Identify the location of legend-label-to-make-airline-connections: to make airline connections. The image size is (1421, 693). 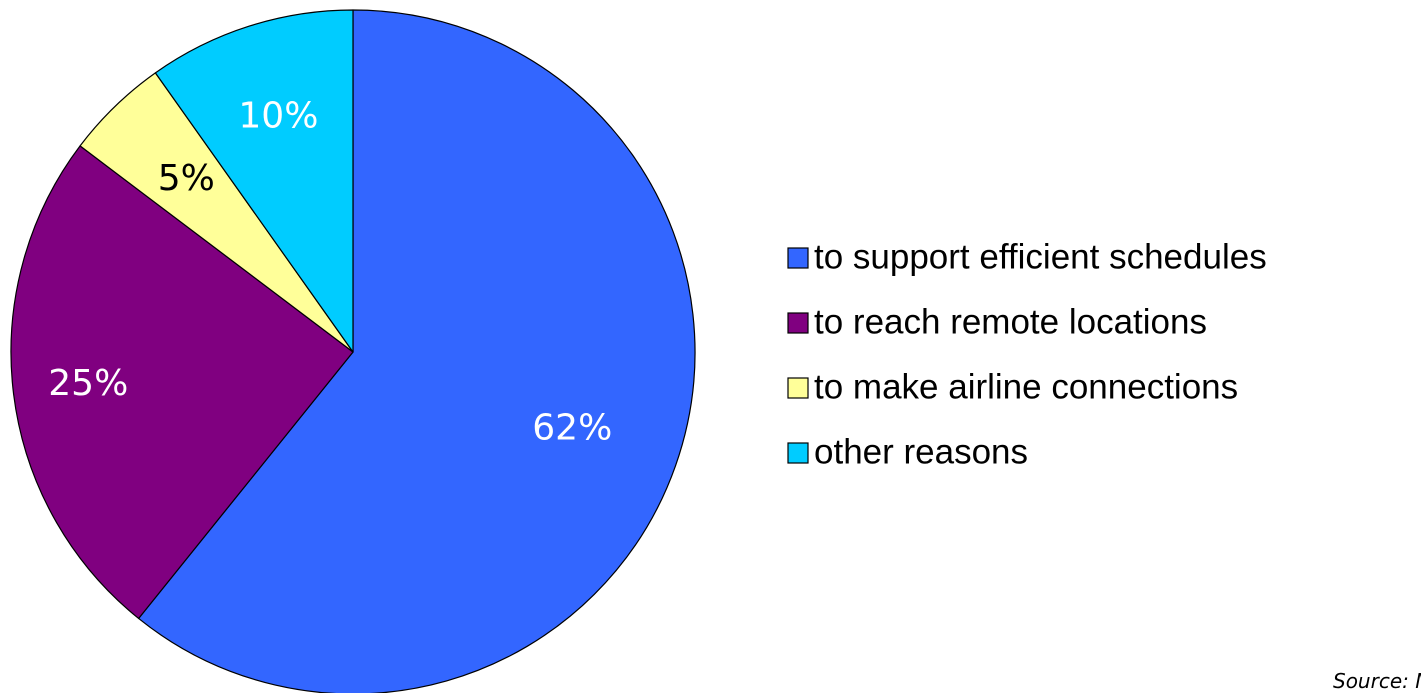
(1026, 386).